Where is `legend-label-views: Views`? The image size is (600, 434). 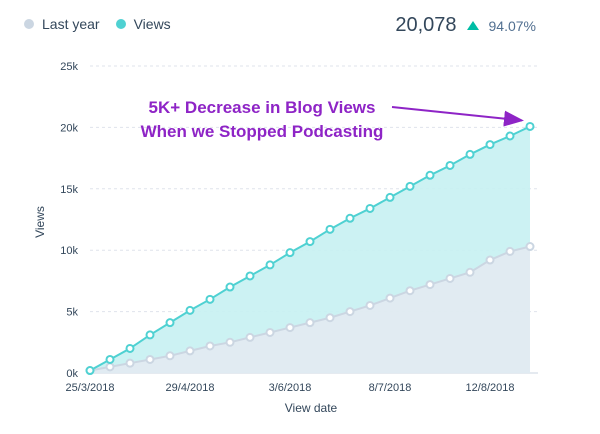 legend-label-views: Views is located at coordinates (152, 24).